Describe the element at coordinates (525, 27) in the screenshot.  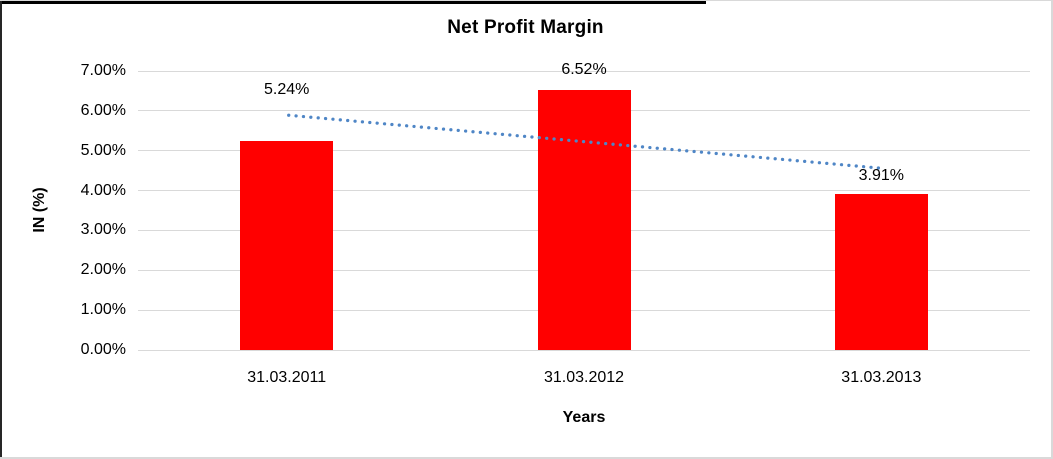
I see `chart-title: Net Profit Margin` at that location.